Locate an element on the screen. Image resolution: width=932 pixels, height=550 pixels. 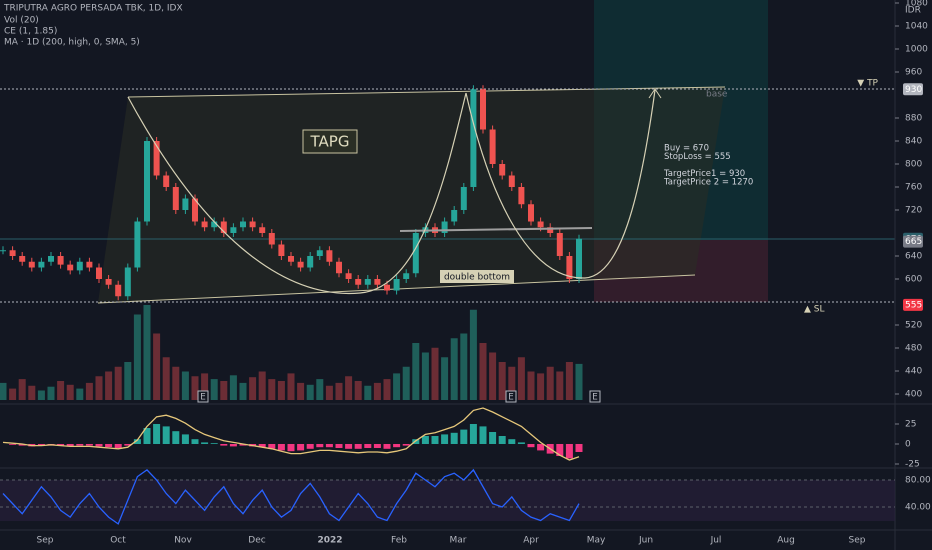
price-tag-label: 665 is located at coordinates (913, 242).